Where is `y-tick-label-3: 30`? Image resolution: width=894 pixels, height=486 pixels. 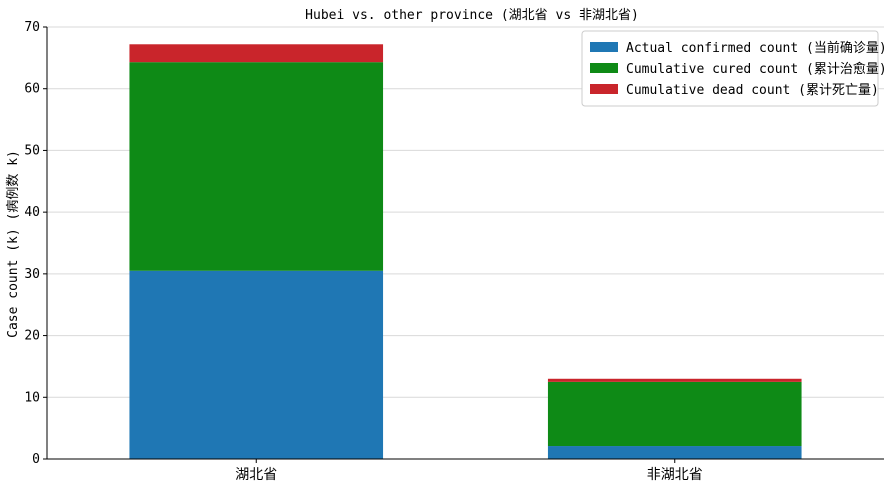 y-tick-label-3: 30 is located at coordinates (32, 274).